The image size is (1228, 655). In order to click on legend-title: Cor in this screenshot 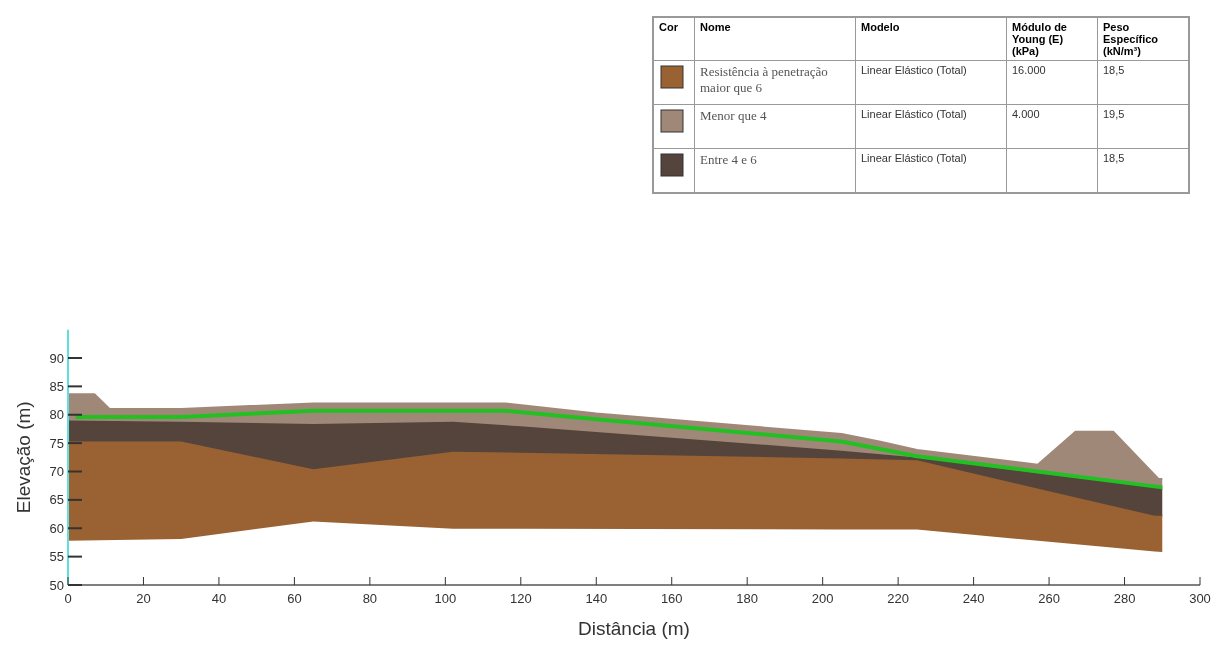, I will do `click(674, 39)`.